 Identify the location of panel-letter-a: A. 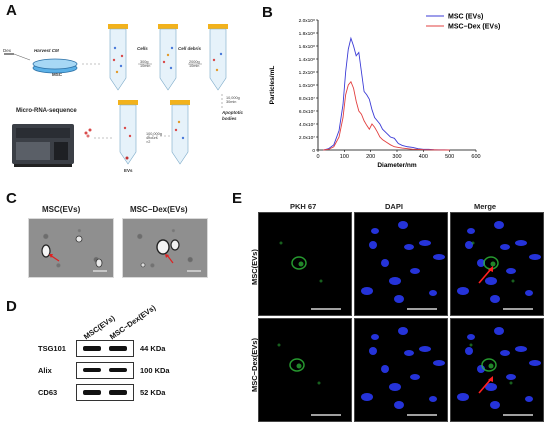
(11, 10).